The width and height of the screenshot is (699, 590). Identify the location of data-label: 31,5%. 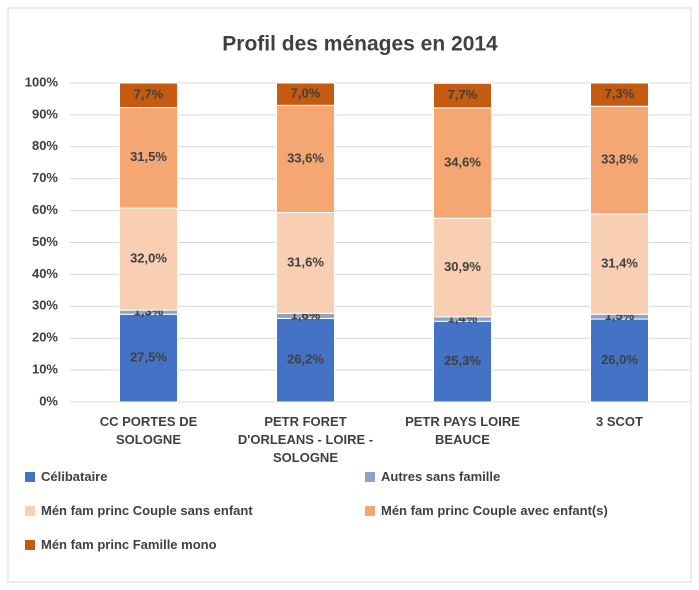
(148, 156).